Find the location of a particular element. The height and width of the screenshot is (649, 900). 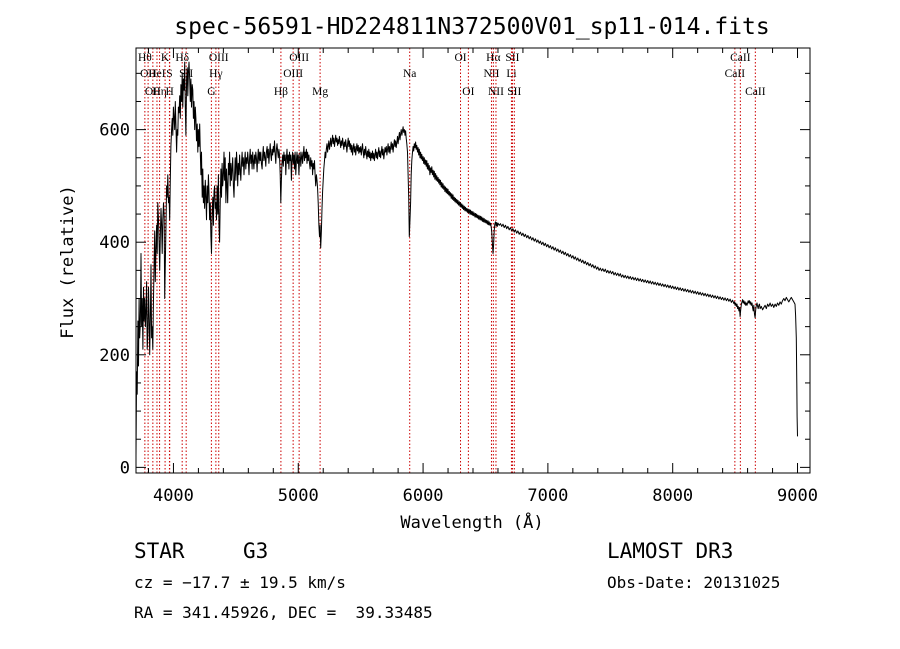

object-subclass: G3 is located at coordinates (256, 551).